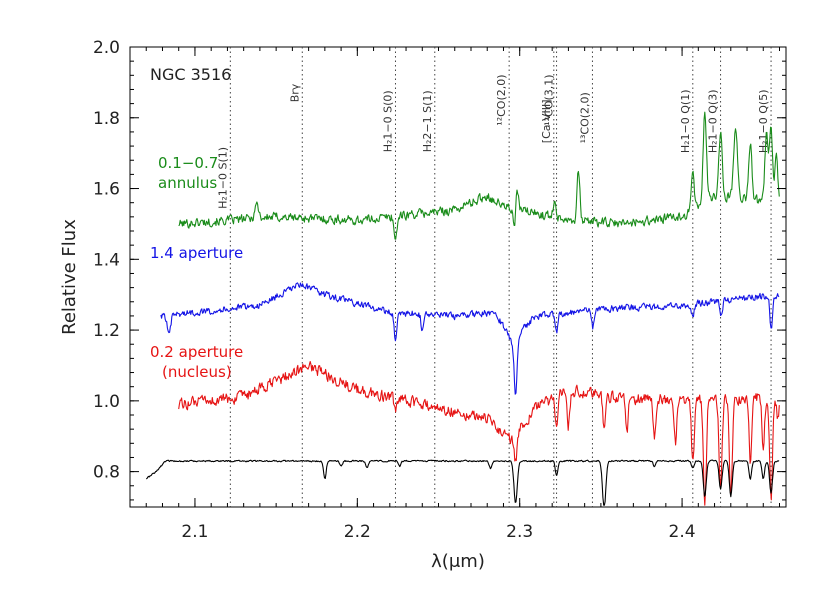  I want to click on line-marker-label: H₂1−0 S(0), so click(387, 121).